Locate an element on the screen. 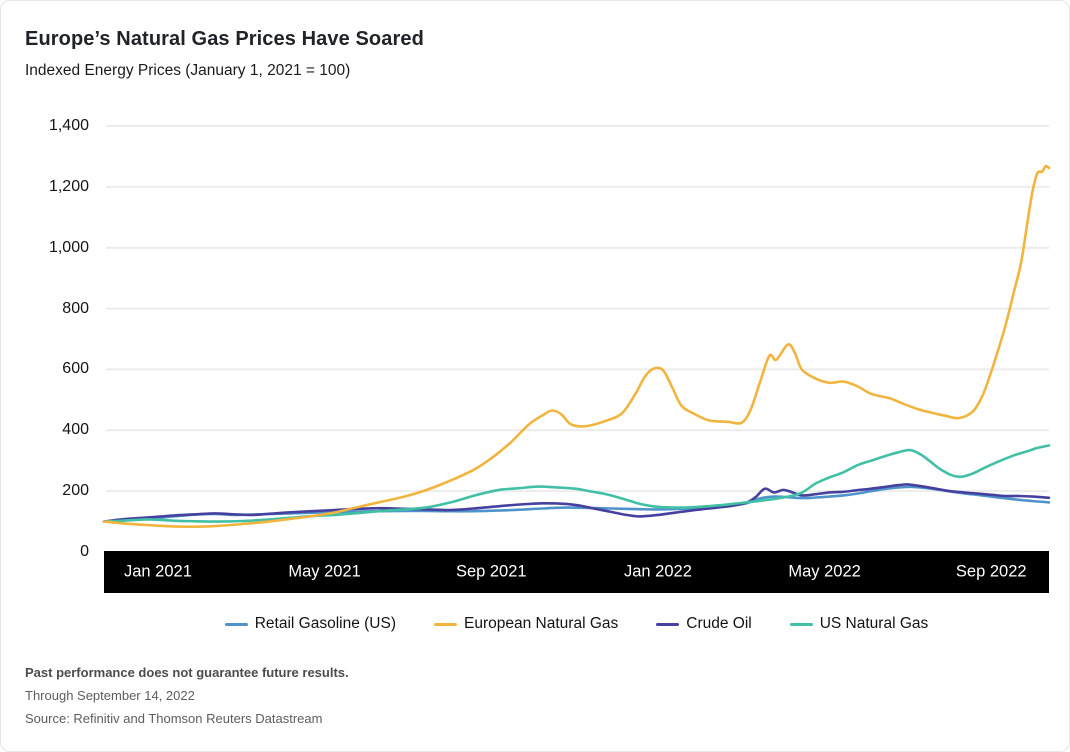 This screenshot has width=1070, height=752. legend-item-crude-oil: Crude Oil is located at coordinates (704, 624).